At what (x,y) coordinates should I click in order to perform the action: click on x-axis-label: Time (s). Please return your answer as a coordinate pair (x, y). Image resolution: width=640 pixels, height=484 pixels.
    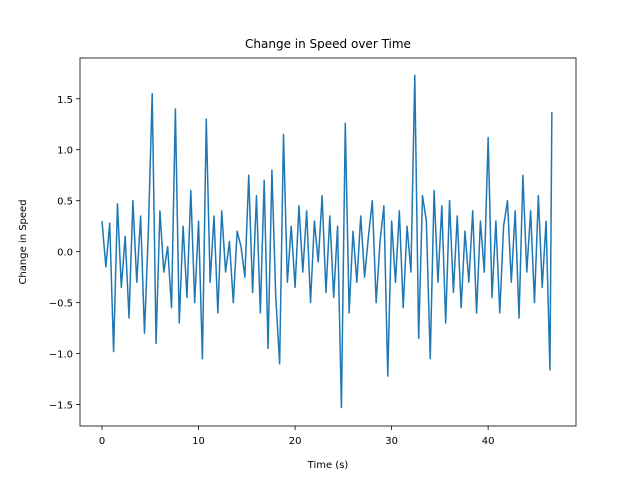
    Looking at the image, I should click on (328, 465).